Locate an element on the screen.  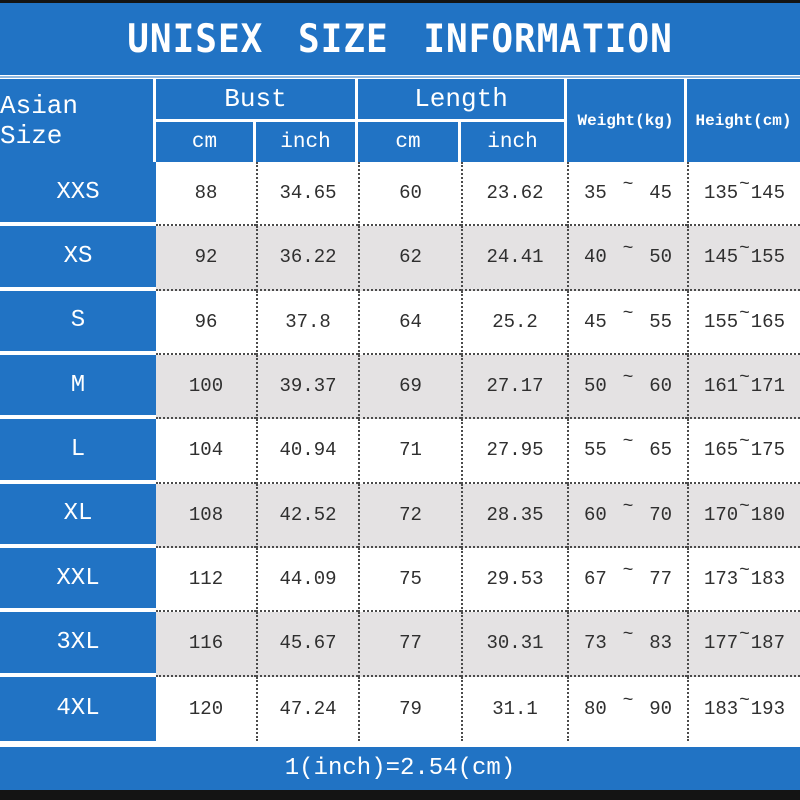
height-range-cell: 177 ~ 187 is located at coordinates (743, 644).